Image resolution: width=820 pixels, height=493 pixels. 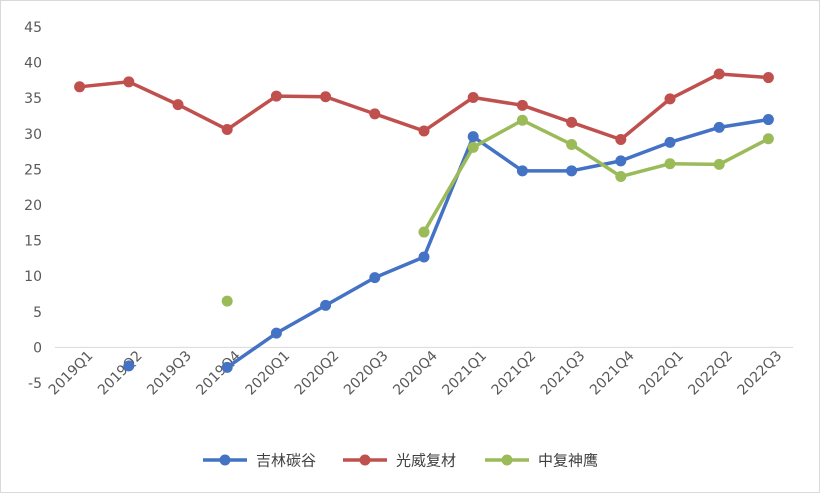 What do you see at coordinates (33, 135) in the screenshot?
I see `y-tick-label: 30` at bounding box center [33, 135].